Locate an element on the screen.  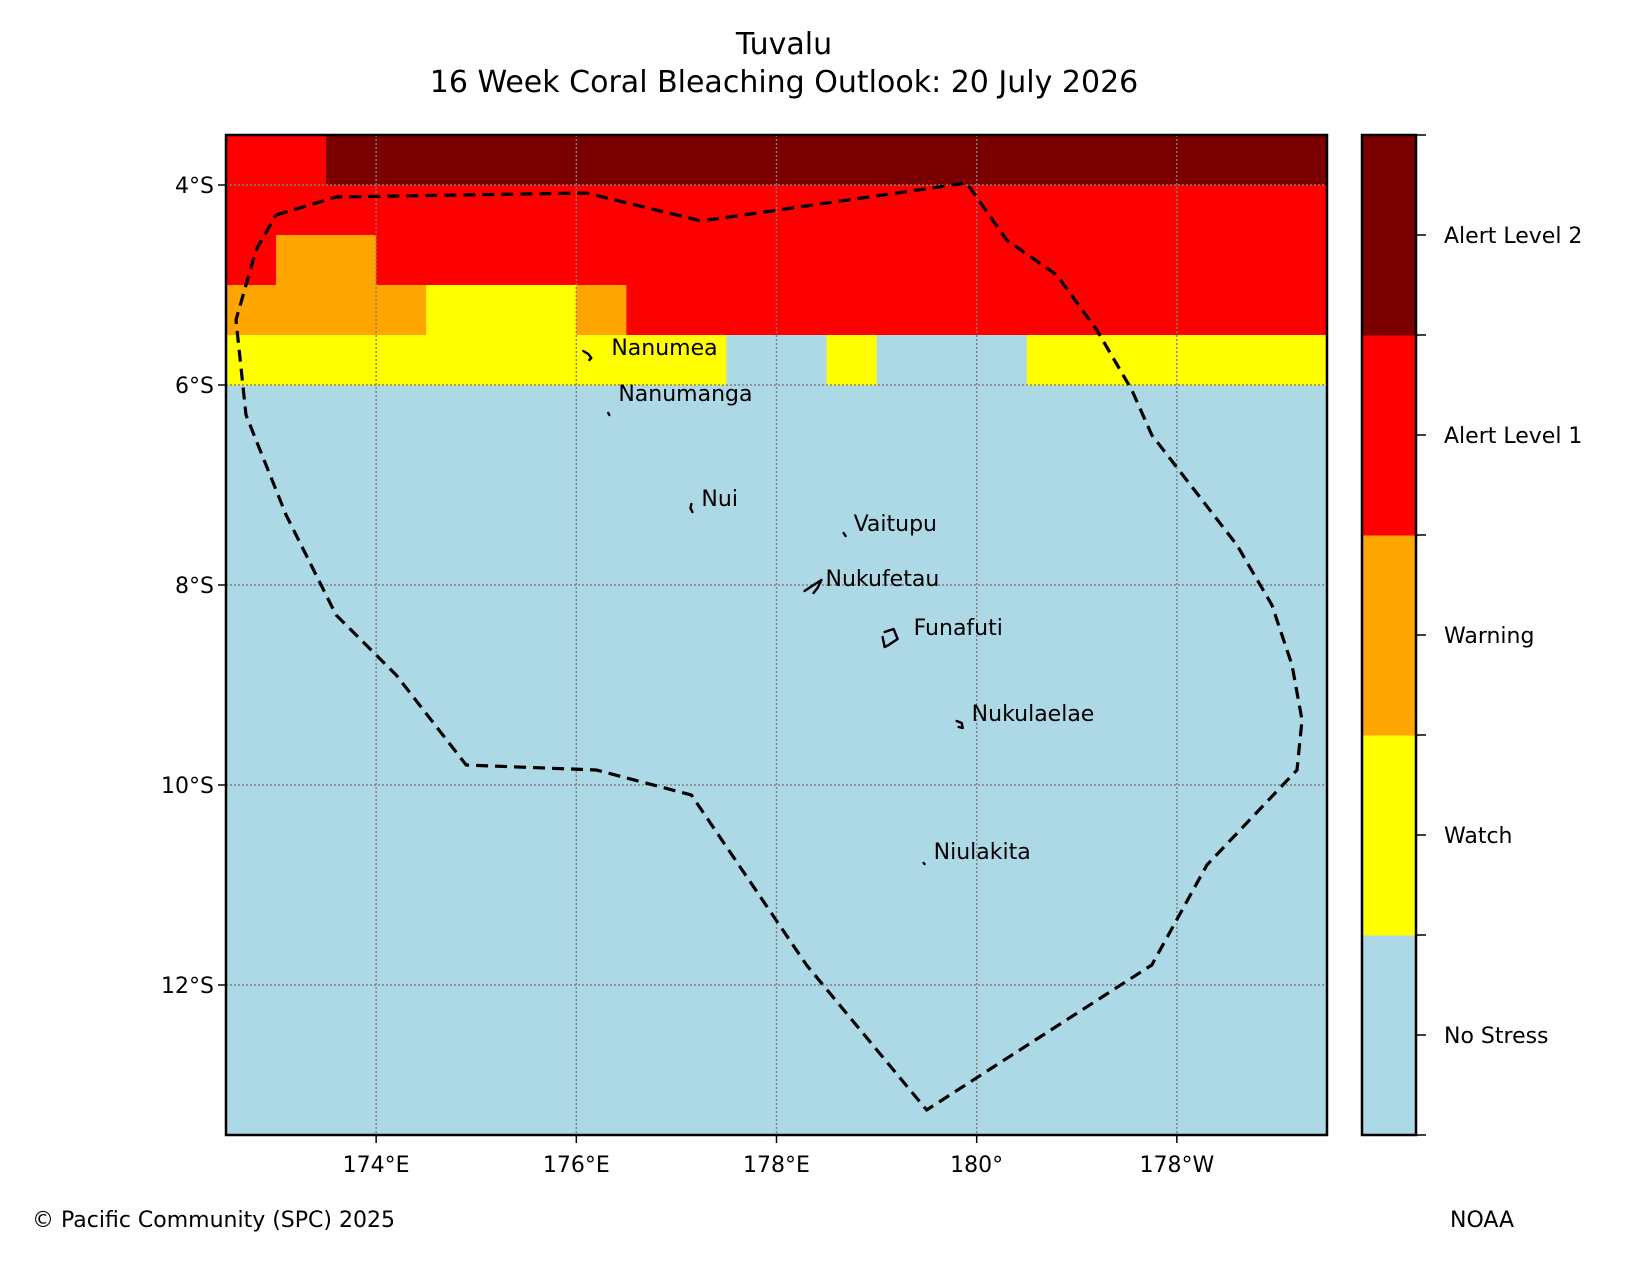
island-nanumanga: Nanumanga is located at coordinates (679, 399).